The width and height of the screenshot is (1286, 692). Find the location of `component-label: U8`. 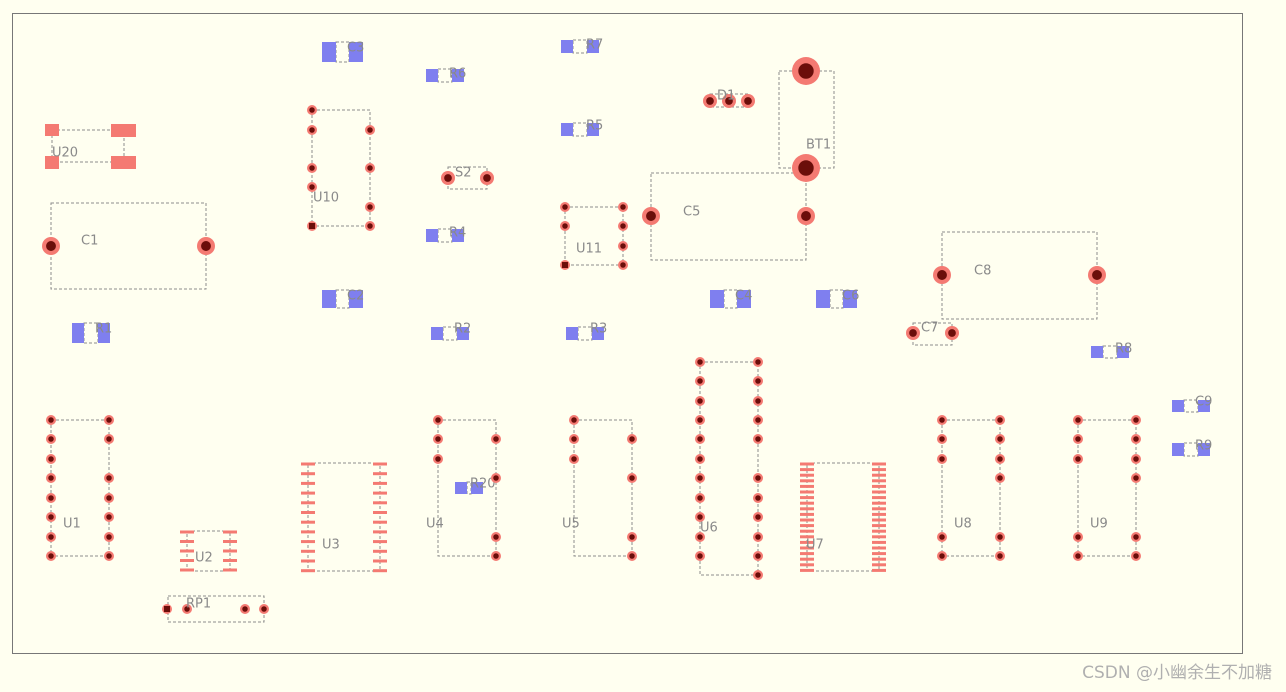

component-label: U8 is located at coordinates (963, 524).